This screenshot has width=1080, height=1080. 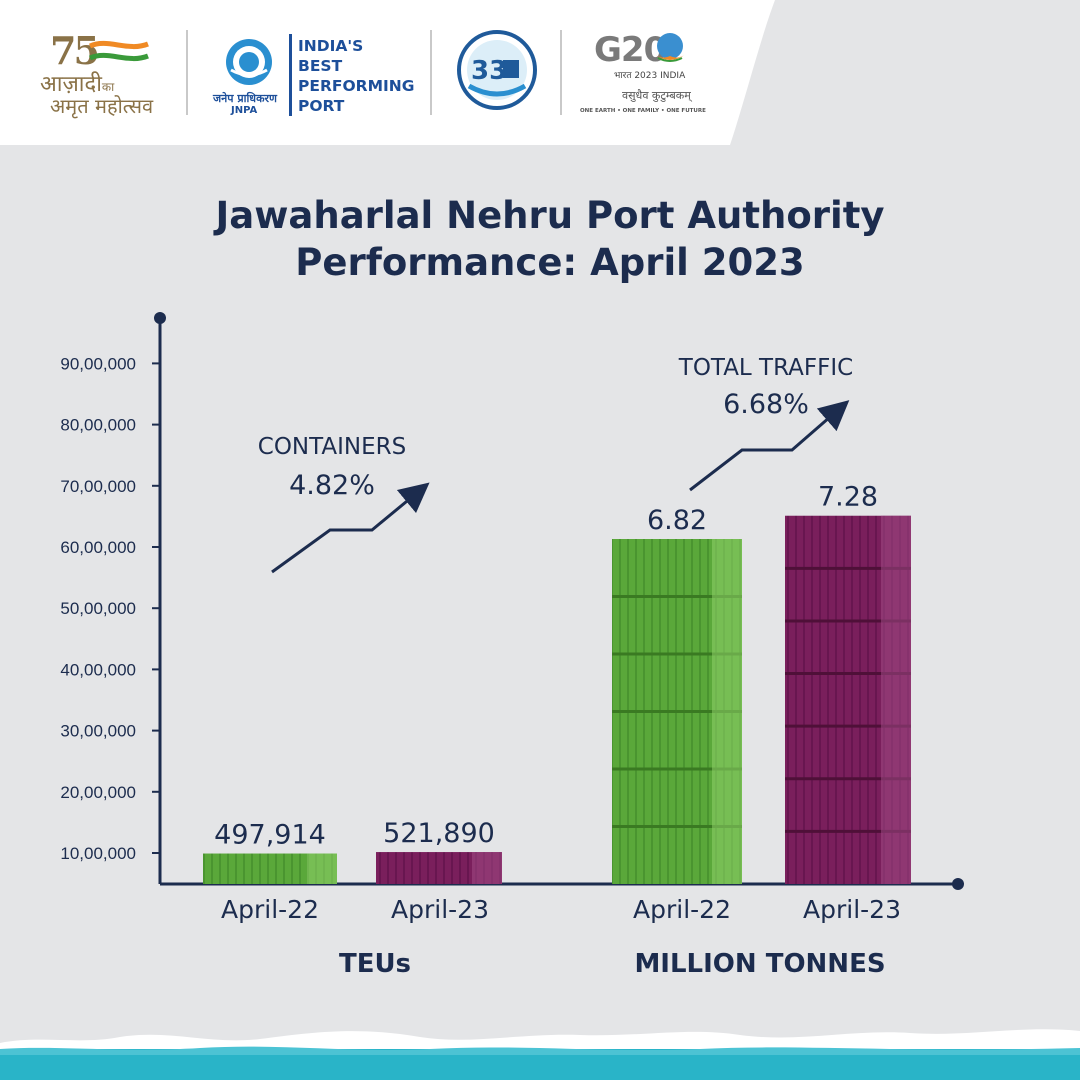 I want to click on header-background, so click(x=387, y=72).